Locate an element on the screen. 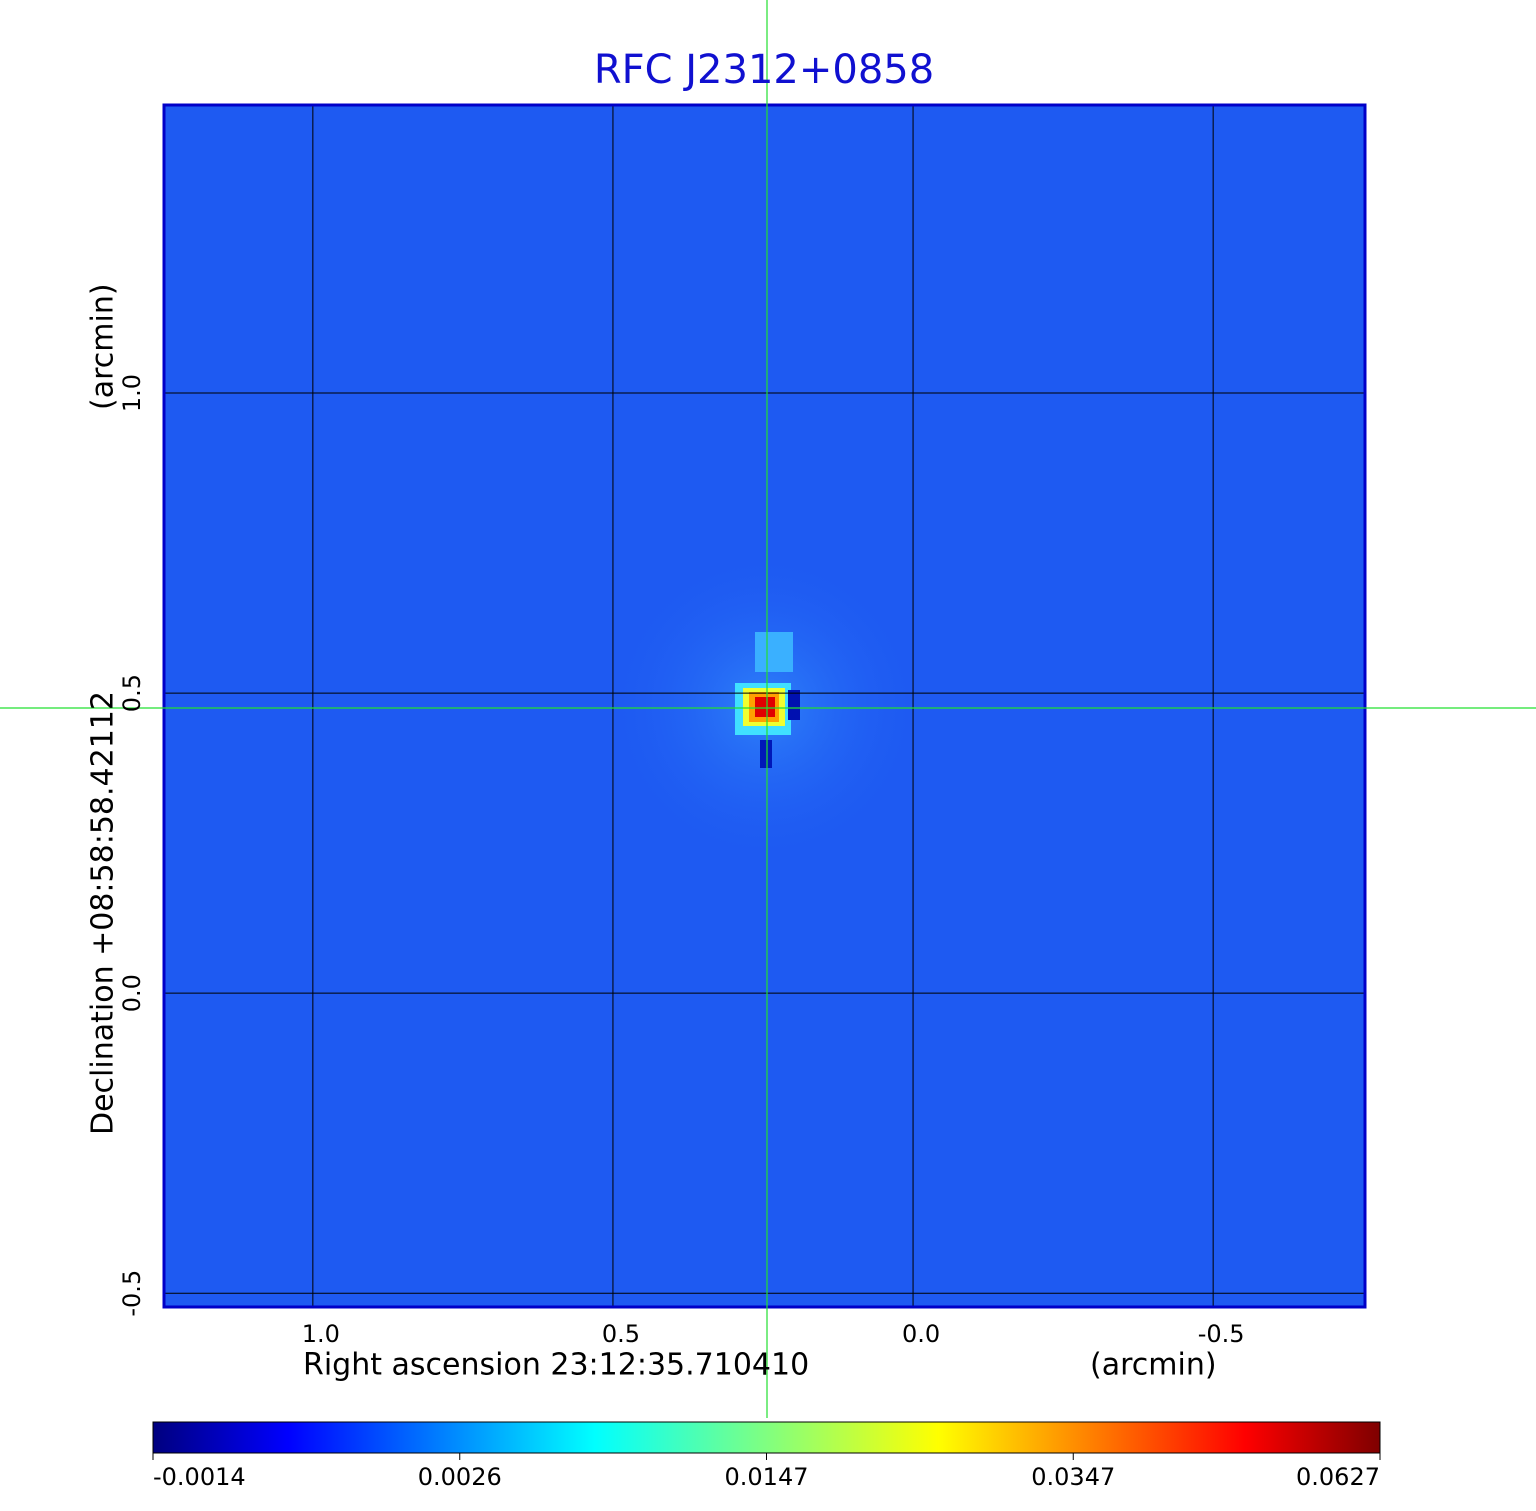 Image resolution: width=1536 pixels, height=1511 pixels. x-tick-label: 0.5 is located at coordinates (621, 1334).